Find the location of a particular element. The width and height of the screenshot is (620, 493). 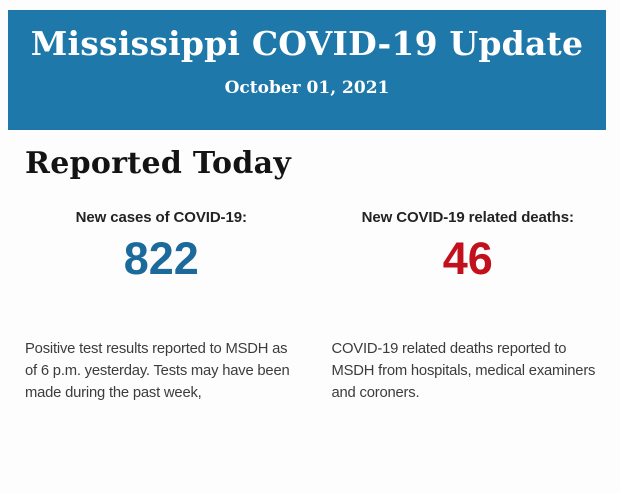

cases-value: 822 is located at coordinates (161, 258).